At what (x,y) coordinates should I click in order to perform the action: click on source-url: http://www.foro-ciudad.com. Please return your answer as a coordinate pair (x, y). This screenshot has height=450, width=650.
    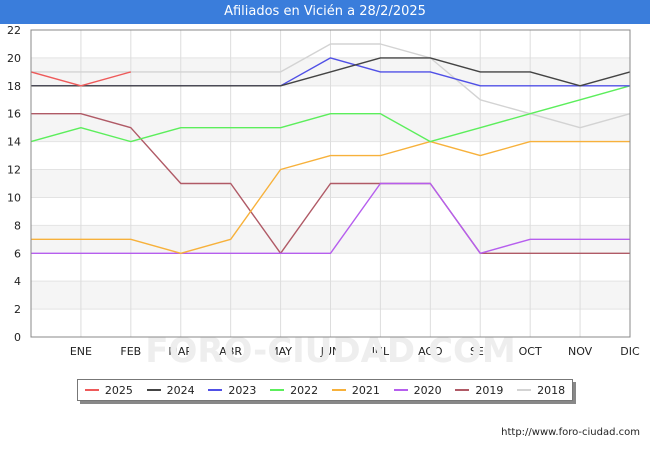
    Looking at the image, I should click on (570, 432).